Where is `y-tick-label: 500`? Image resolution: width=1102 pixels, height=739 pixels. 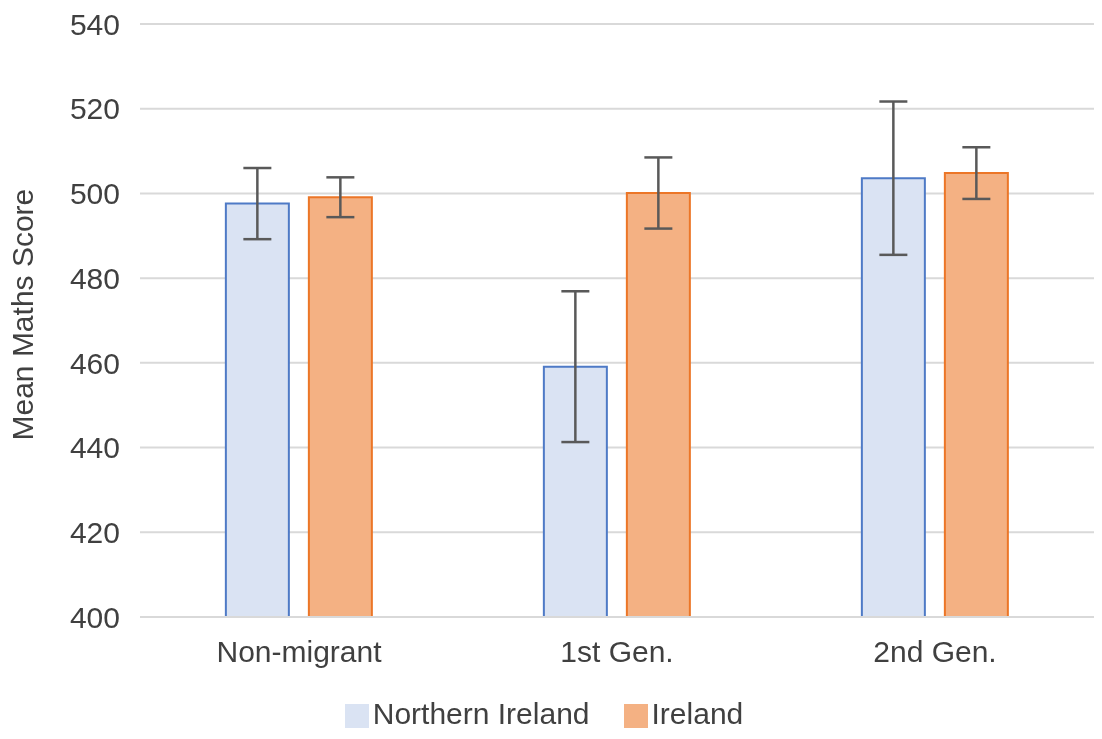 y-tick-label: 500 is located at coordinates (94, 194).